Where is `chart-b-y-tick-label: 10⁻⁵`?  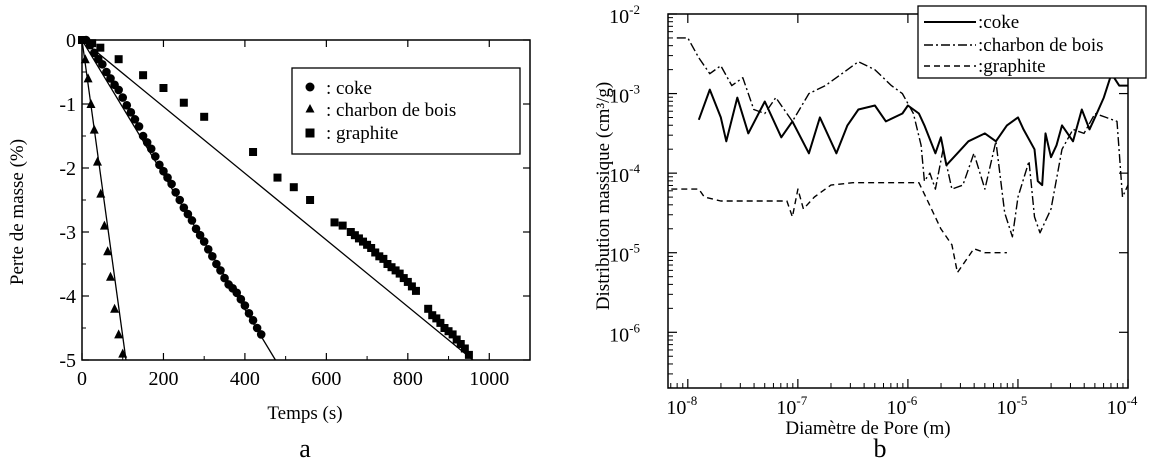
chart-b-y-tick-label: 10⁻⁵ is located at coordinates (624, 254).